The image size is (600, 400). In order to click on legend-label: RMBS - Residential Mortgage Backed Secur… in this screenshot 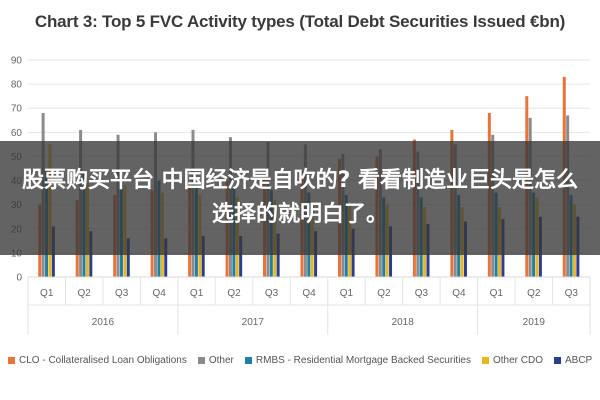, I will do `click(363, 360)`.